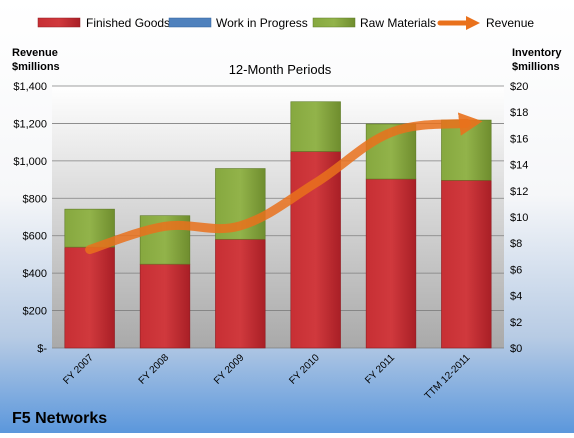 The image size is (574, 438). Describe the element at coordinates (128, 23) in the screenshot. I see `legend-label: Finished Goods` at that location.